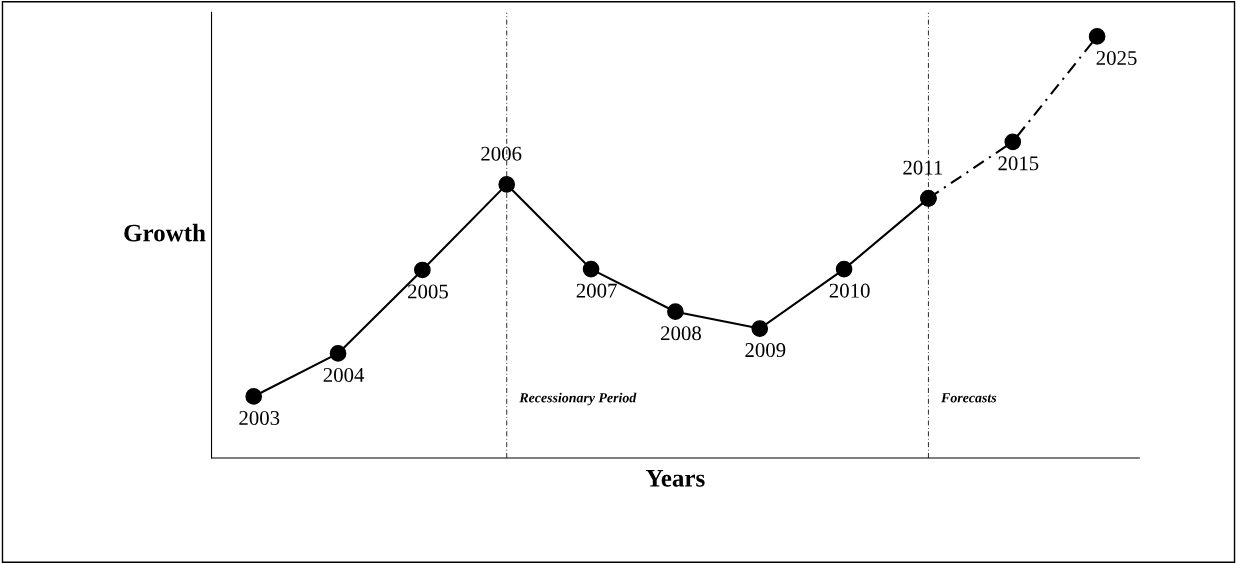 The image size is (1237, 564). Describe the element at coordinates (765, 350) in the screenshot. I see `x-tick-label: 2009` at that location.